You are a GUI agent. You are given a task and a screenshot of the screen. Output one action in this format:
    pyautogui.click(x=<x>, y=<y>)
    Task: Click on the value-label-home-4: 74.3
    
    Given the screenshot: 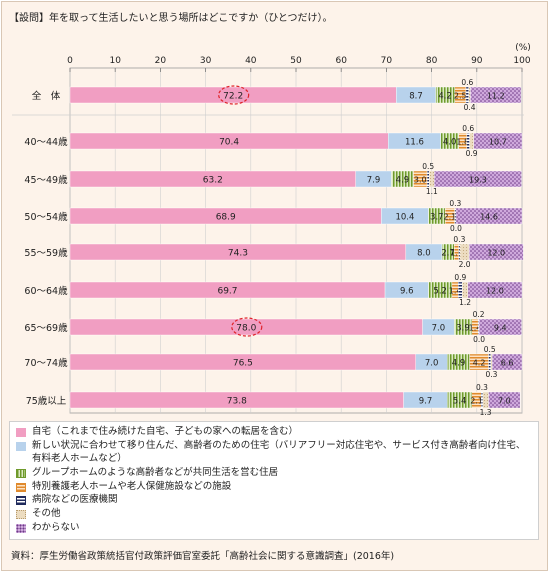 What is the action you would take?
    pyautogui.click(x=238, y=254)
    